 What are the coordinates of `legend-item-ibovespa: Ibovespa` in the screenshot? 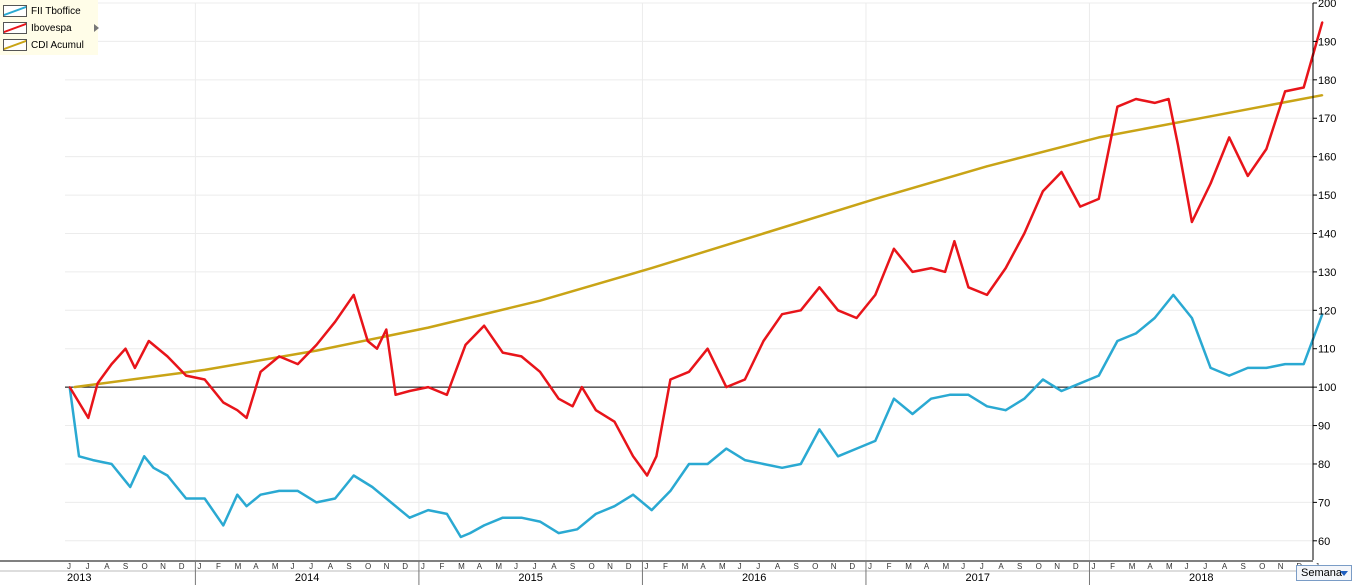 It's located at (37, 28).